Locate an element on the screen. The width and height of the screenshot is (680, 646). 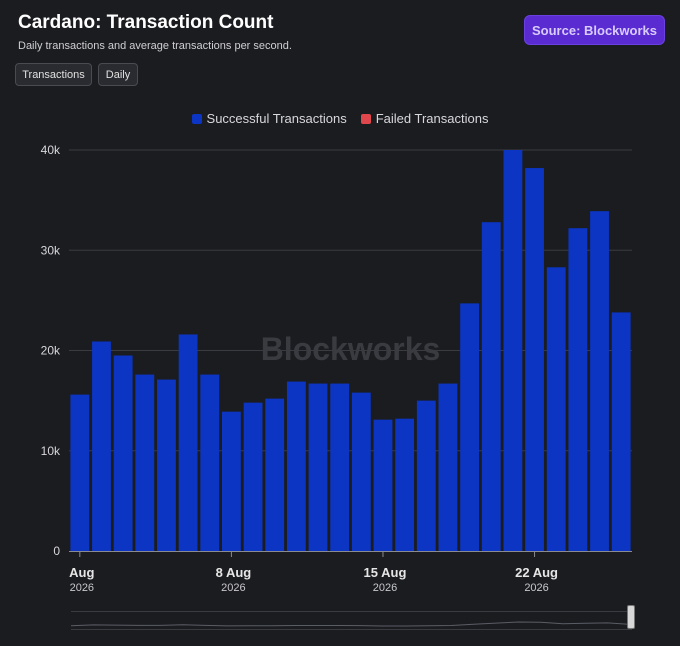
navigator-handle is located at coordinates (631, 617).